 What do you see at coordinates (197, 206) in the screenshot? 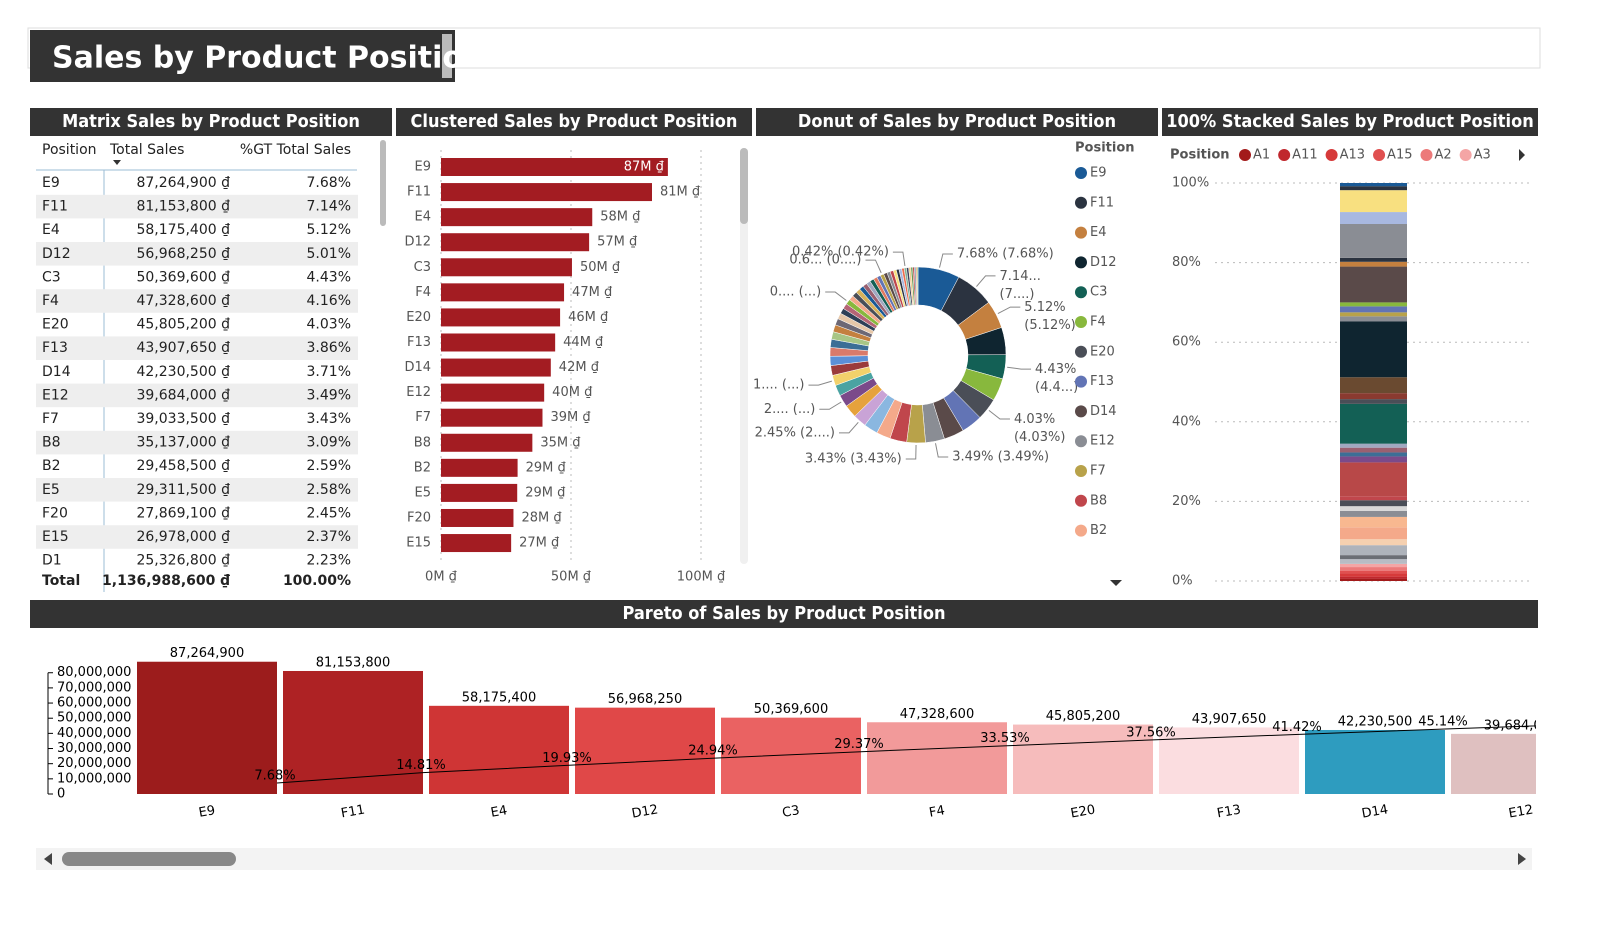
I see `row-band` at bounding box center [197, 206].